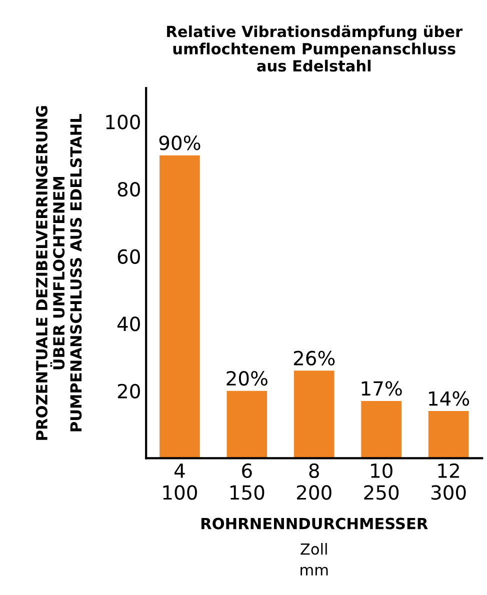 The width and height of the screenshot is (487, 595). What do you see at coordinates (247, 481) in the screenshot?
I see `x-tick-label: 6 150` at bounding box center [247, 481].